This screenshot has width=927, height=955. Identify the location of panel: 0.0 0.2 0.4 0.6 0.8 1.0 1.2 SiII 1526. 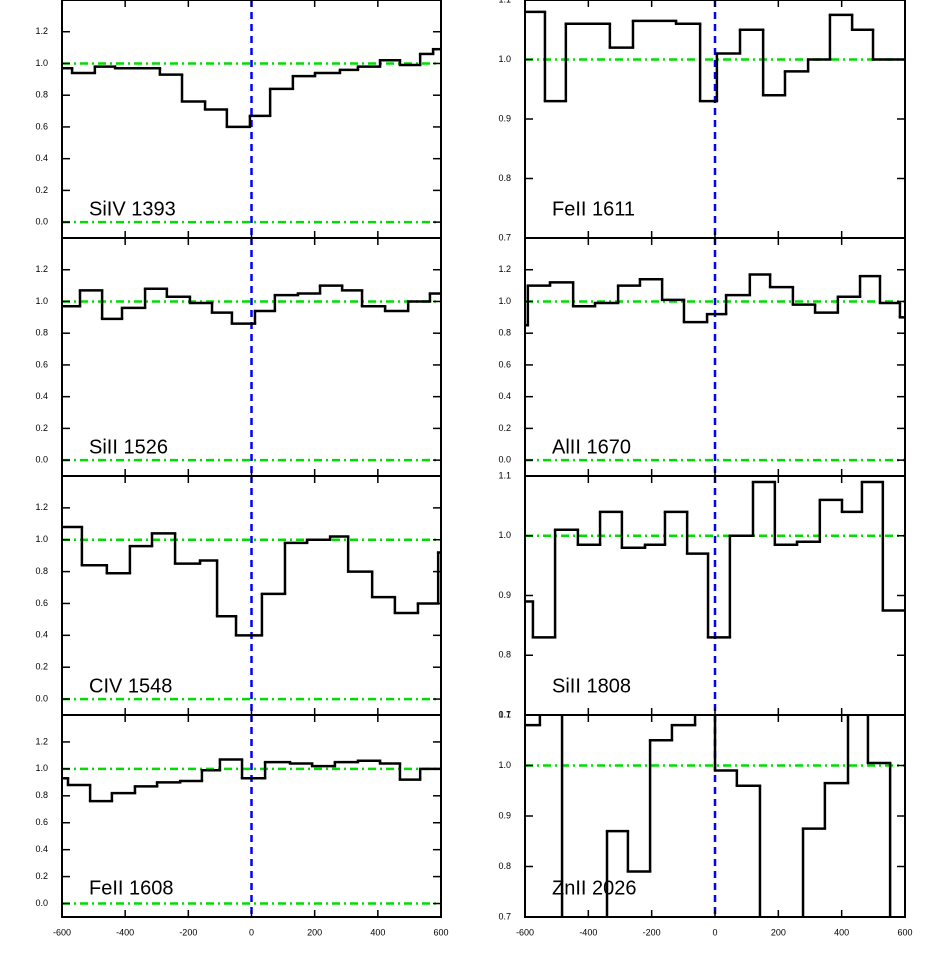
(238, 357).